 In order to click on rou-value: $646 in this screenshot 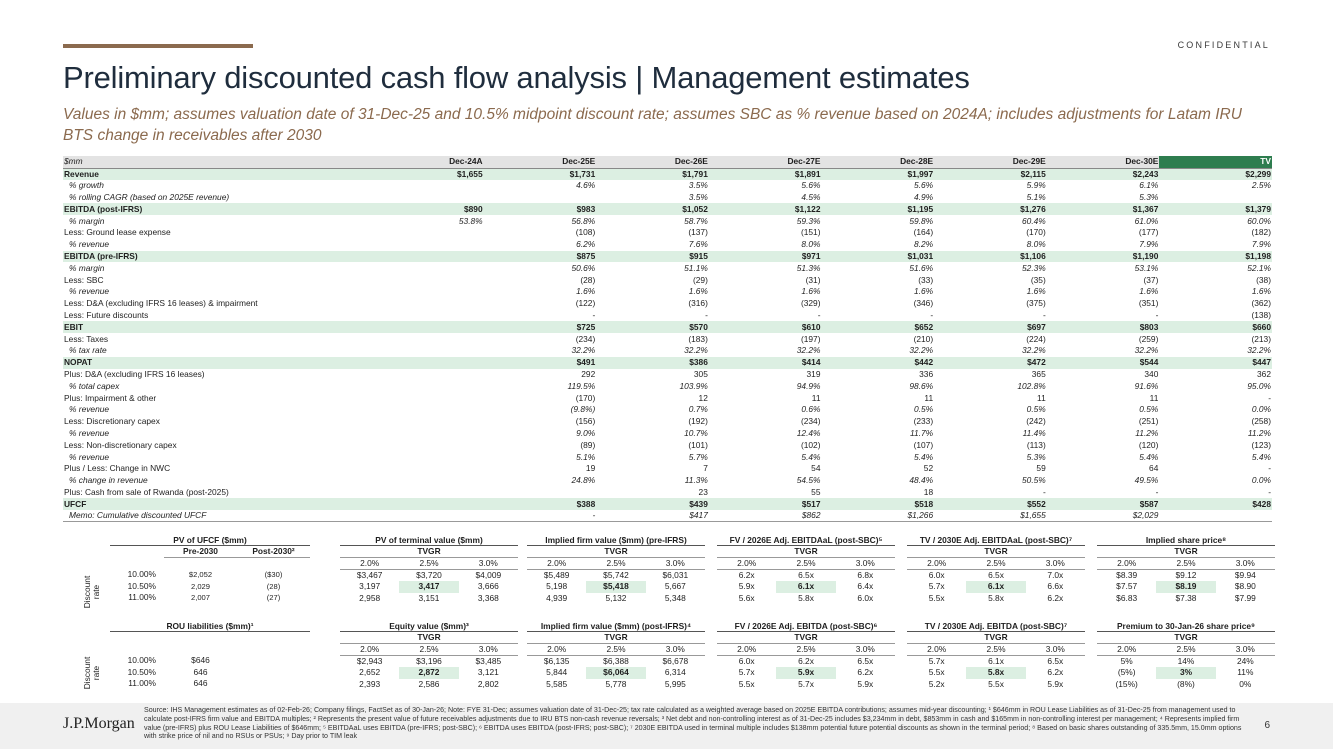, I will do `click(200, 660)`.